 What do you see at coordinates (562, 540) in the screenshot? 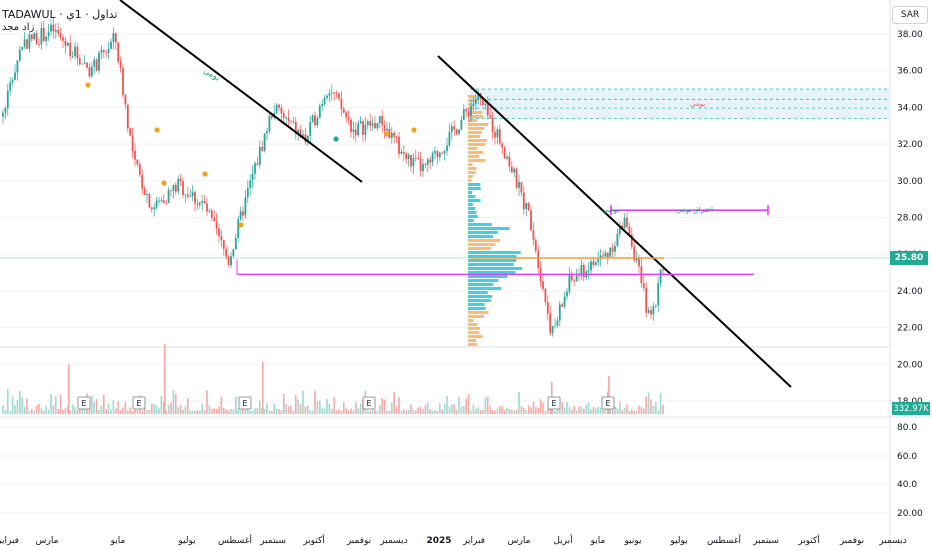
I see `time-tick-label: أبريل` at bounding box center [562, 540].